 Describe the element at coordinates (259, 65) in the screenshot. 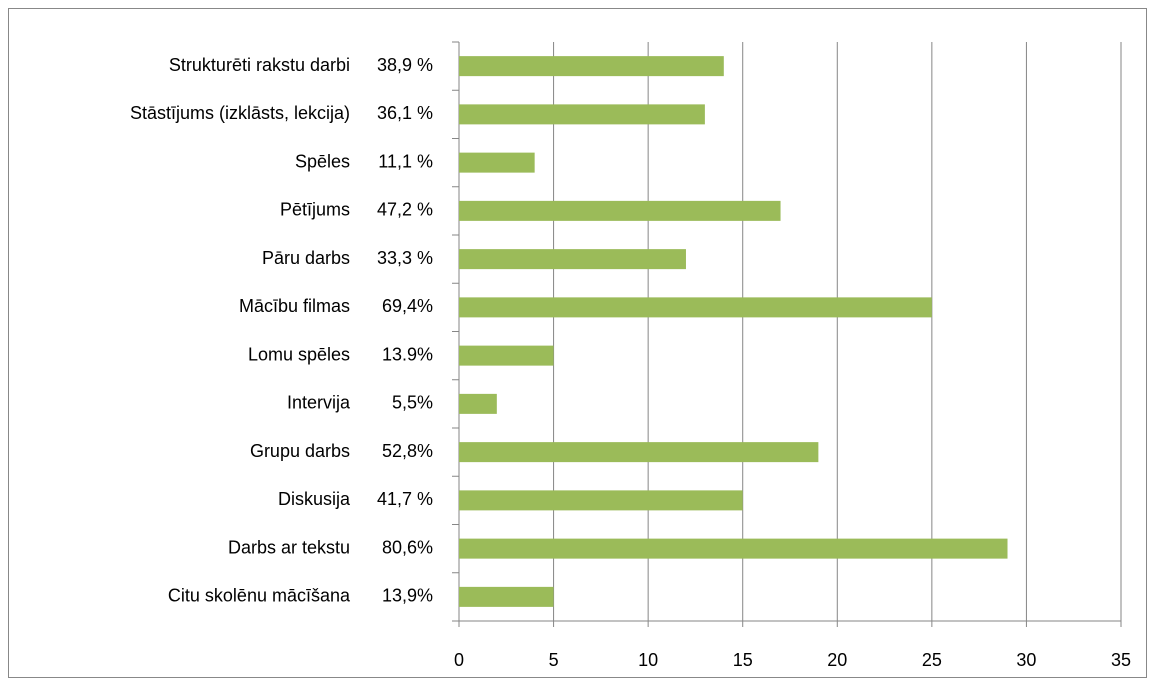

I see `y-tick-label: Strukturēti rakstu darbi` at that location.